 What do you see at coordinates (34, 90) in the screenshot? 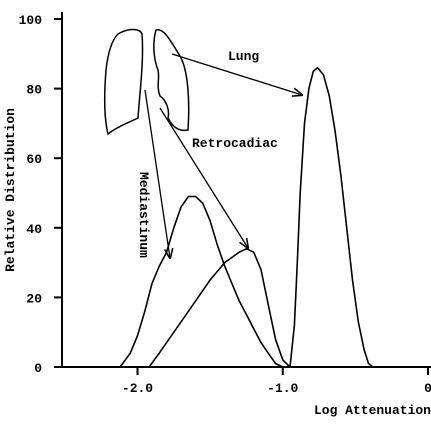
I see `y-tick-label: 80` at bounding box center [34, 90].